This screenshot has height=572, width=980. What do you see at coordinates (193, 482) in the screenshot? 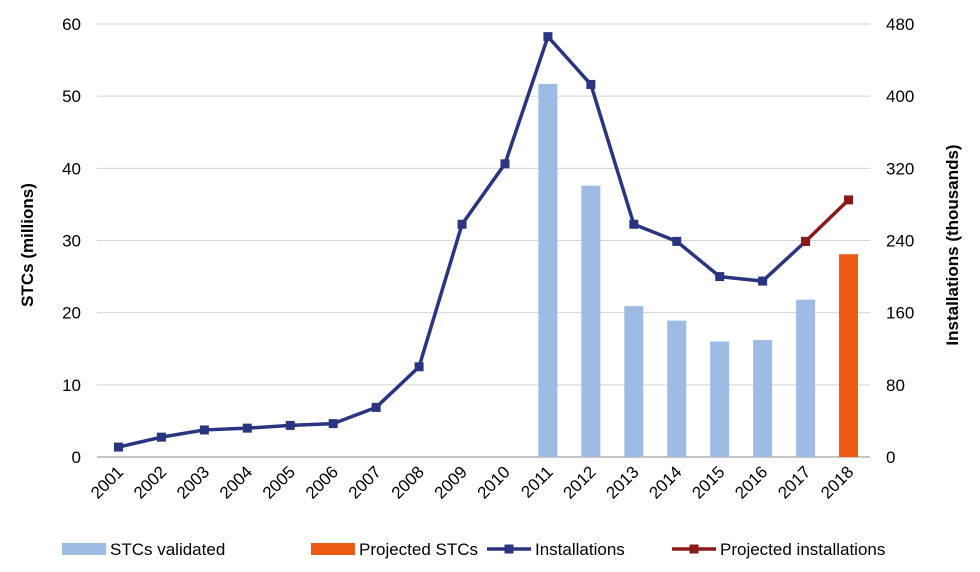
I see `x-tick-label: 2003` at bounding box center [193, 482].